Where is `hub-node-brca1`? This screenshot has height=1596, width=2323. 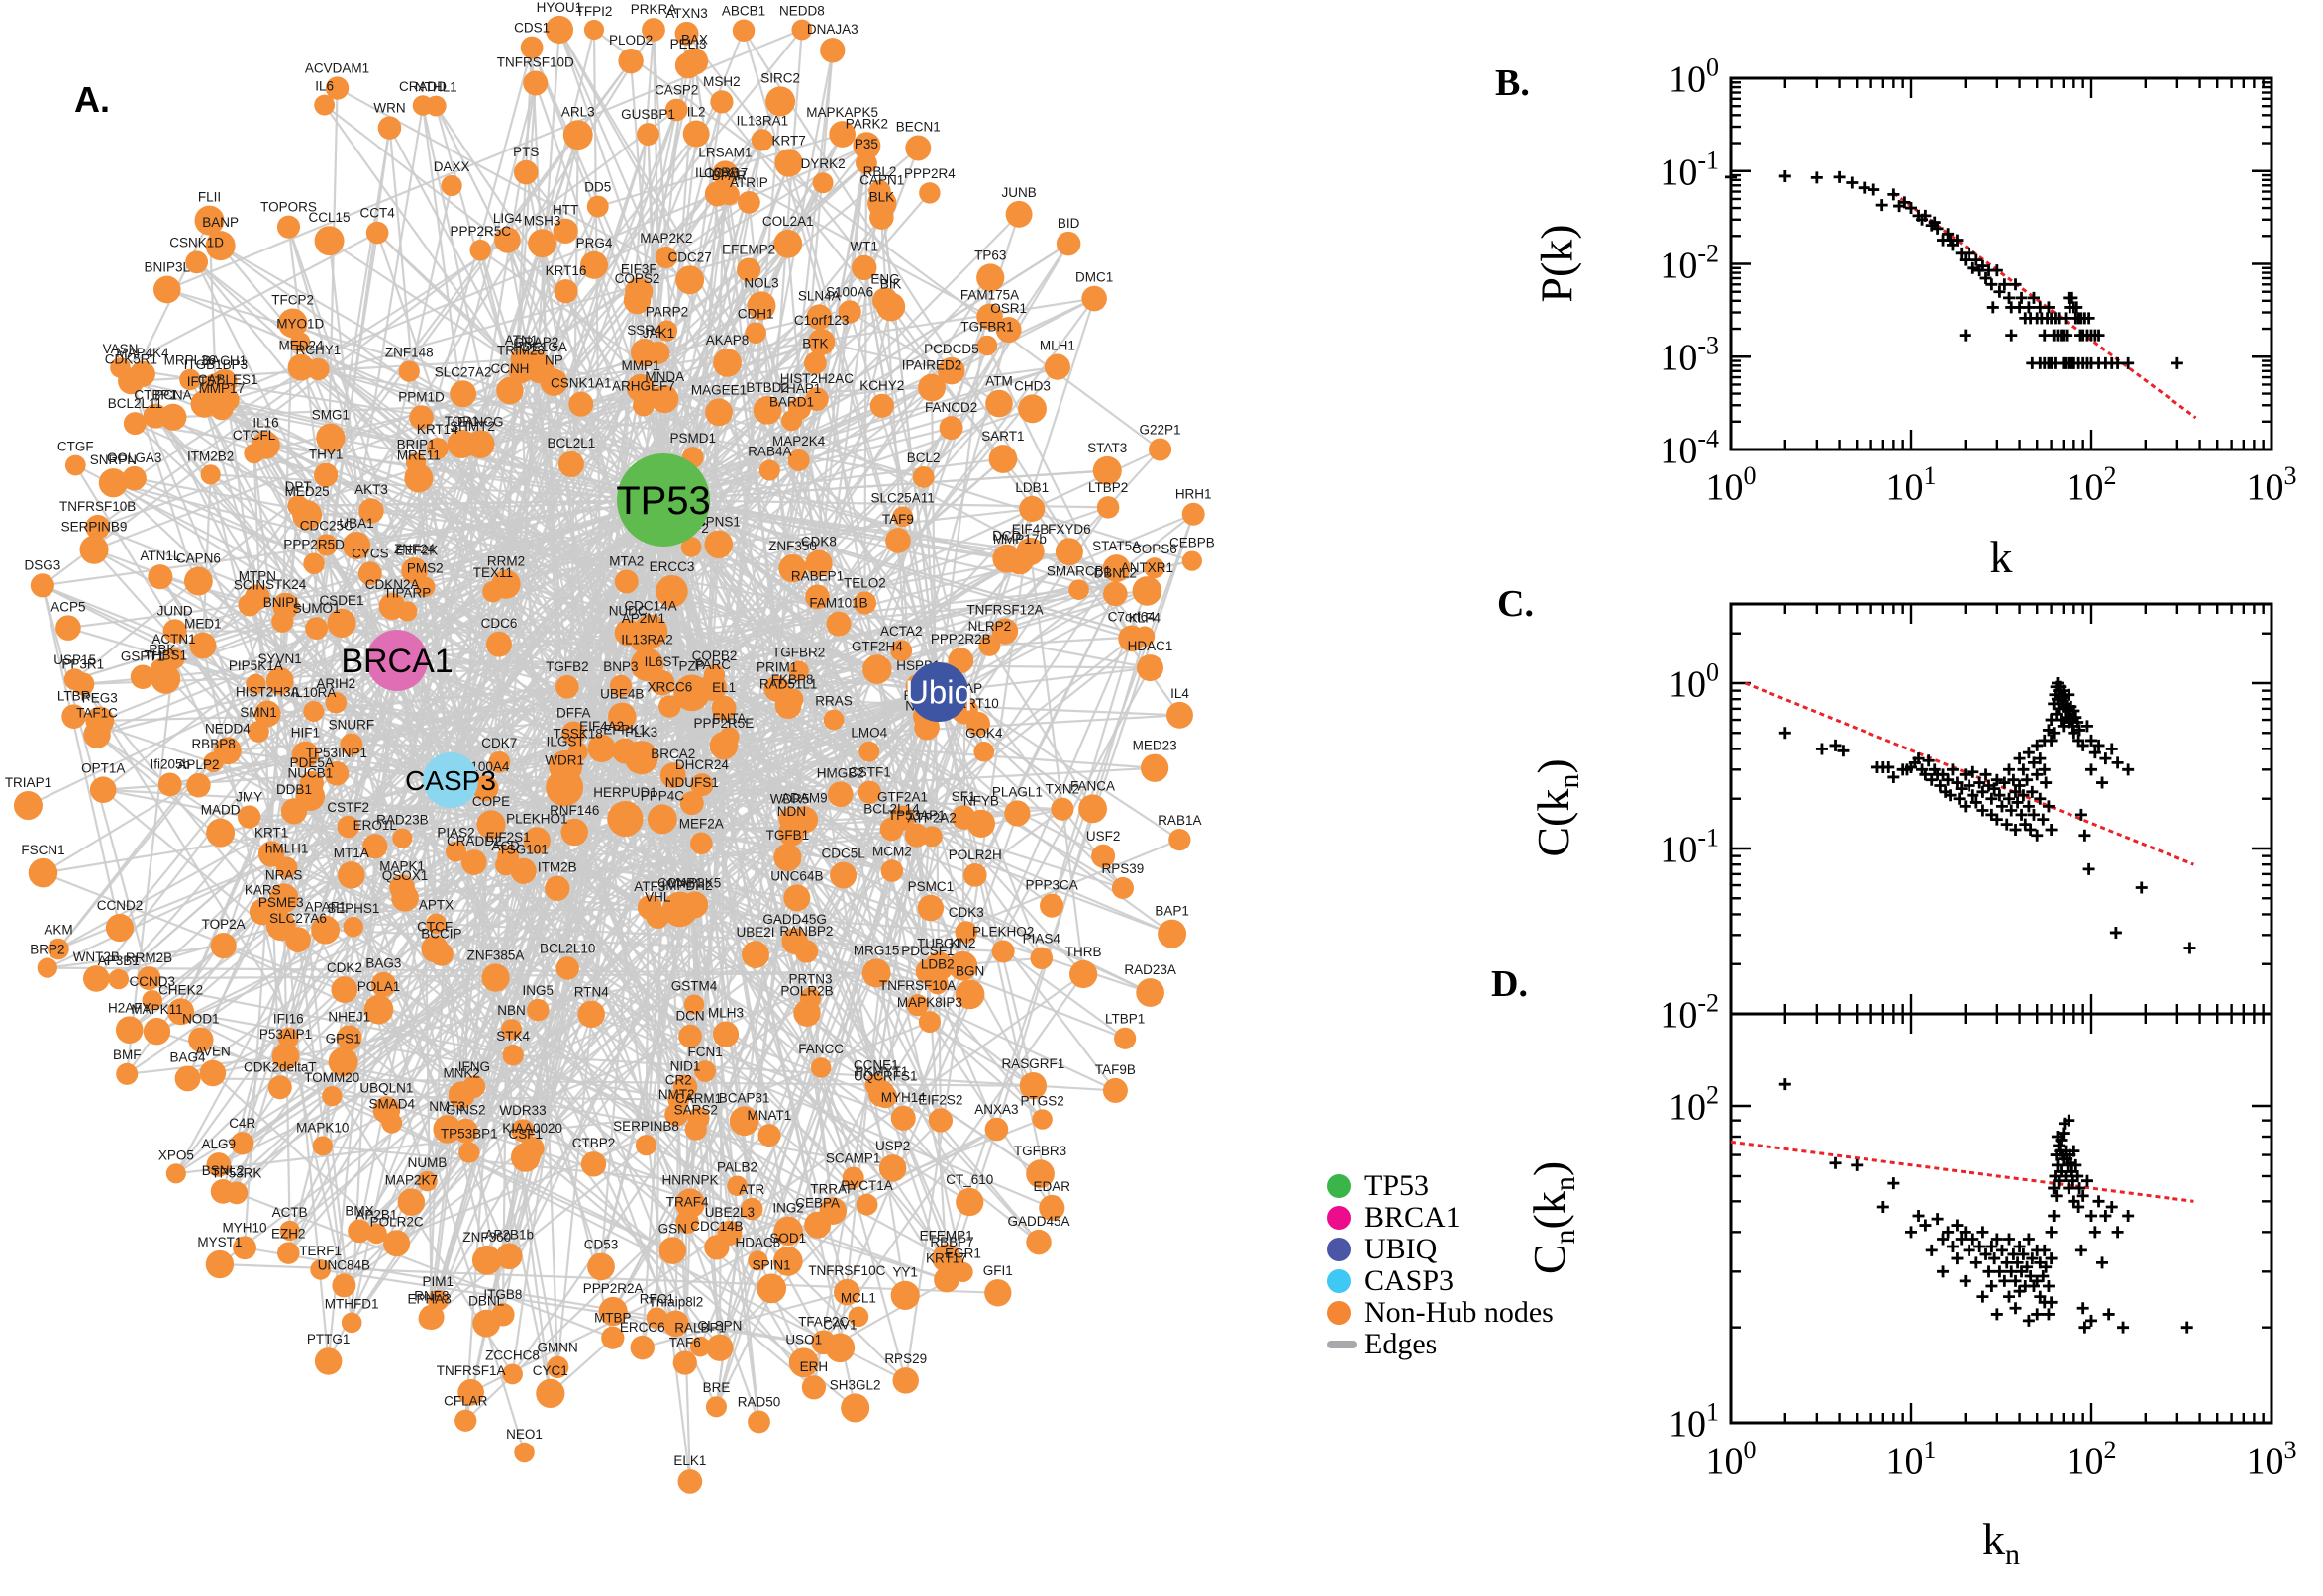 hub-node-brca1 is located at coordinates (397, 661).